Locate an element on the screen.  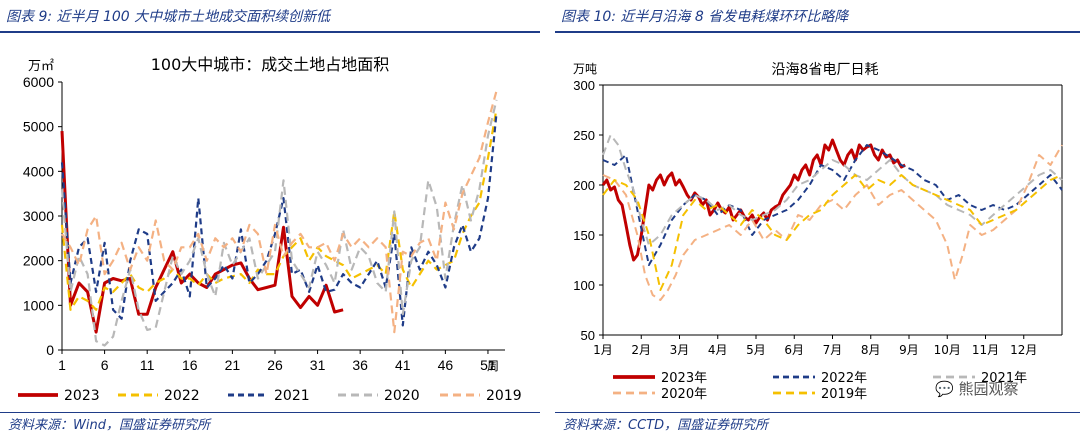
wechat-watermark: 💬 熊园观察 is located at coordinates (976, 388).